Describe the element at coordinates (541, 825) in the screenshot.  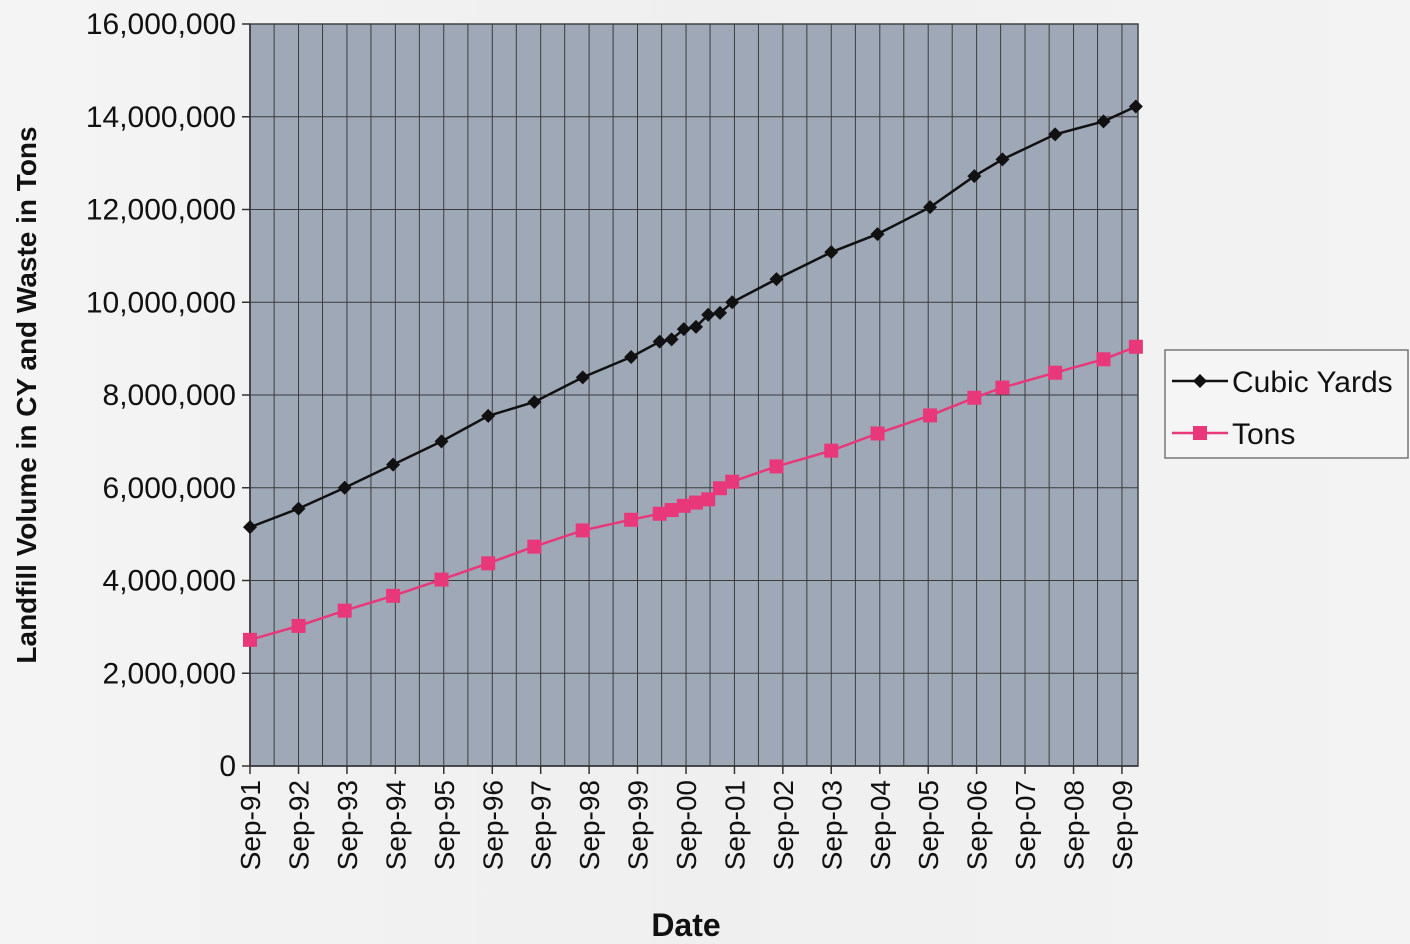
I see `x-tick-label: Sep-97` at that location.